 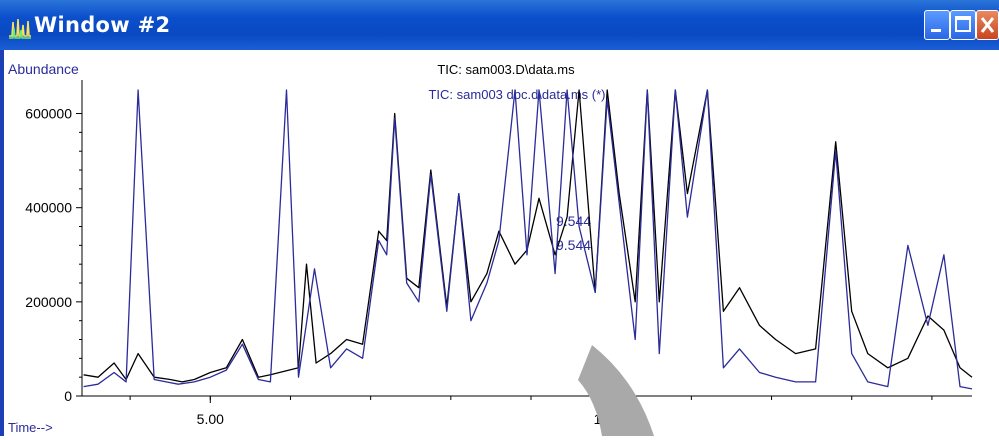 What do you see at coordinates (48, 114) in the screenshot?
I see `y-tick-label: 600000` at bounding box center [48, 114].